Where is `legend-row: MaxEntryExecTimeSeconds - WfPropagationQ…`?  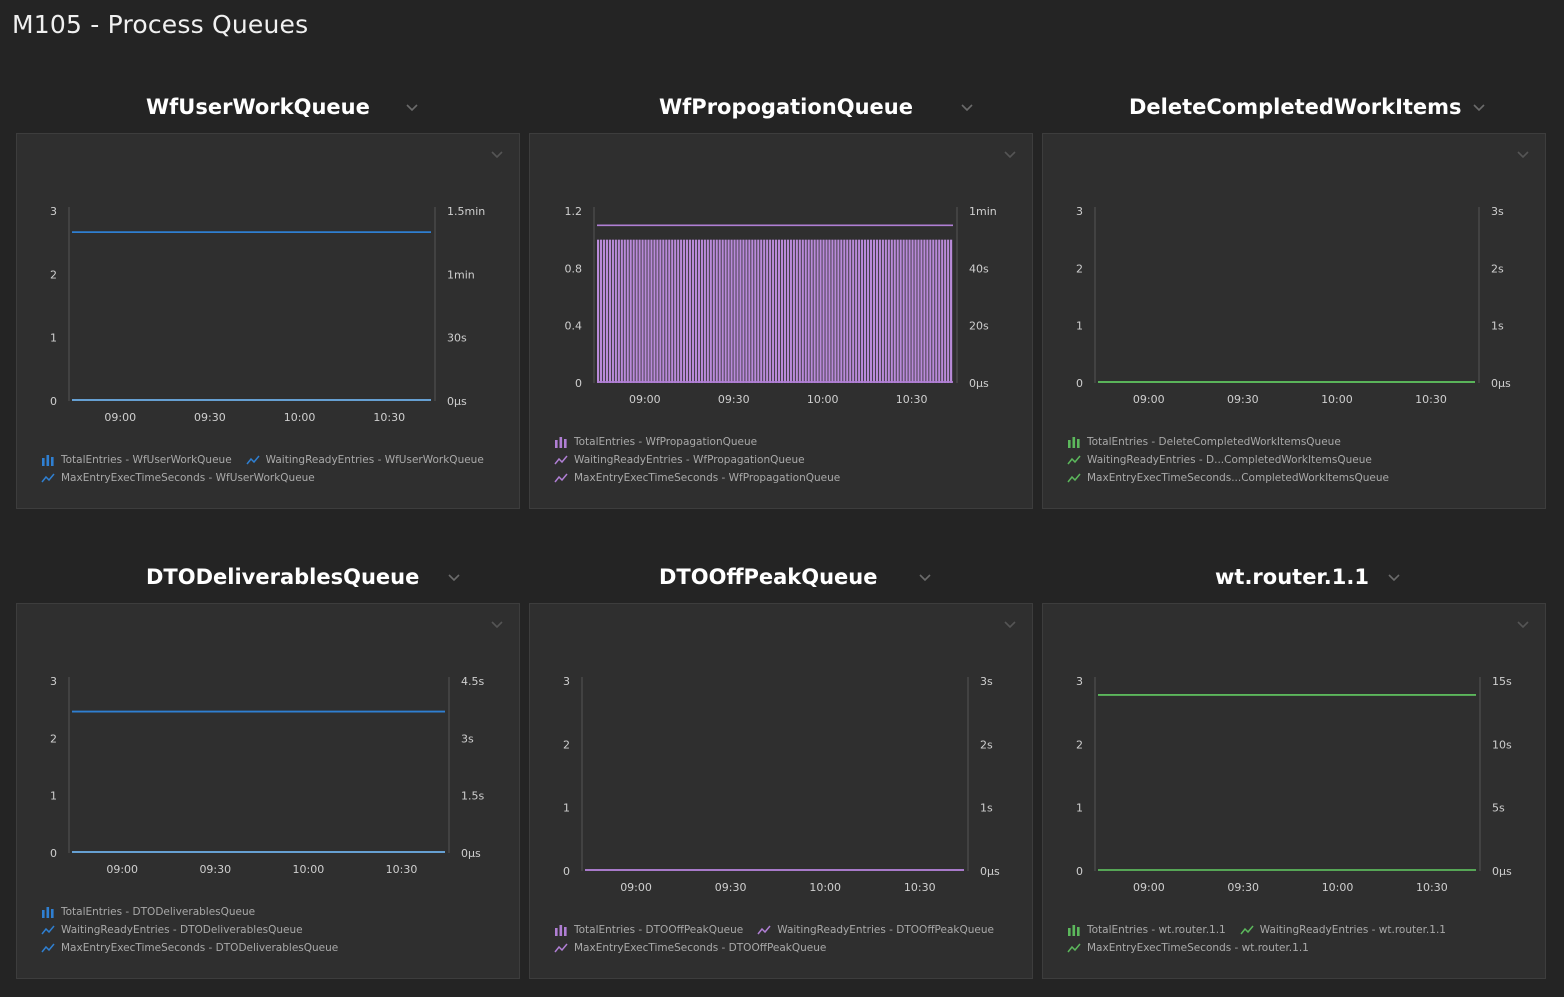
legend-row: MaxEntryExecTimeSeconds - WfPropagationQ… is located at coordinates (704, 478).